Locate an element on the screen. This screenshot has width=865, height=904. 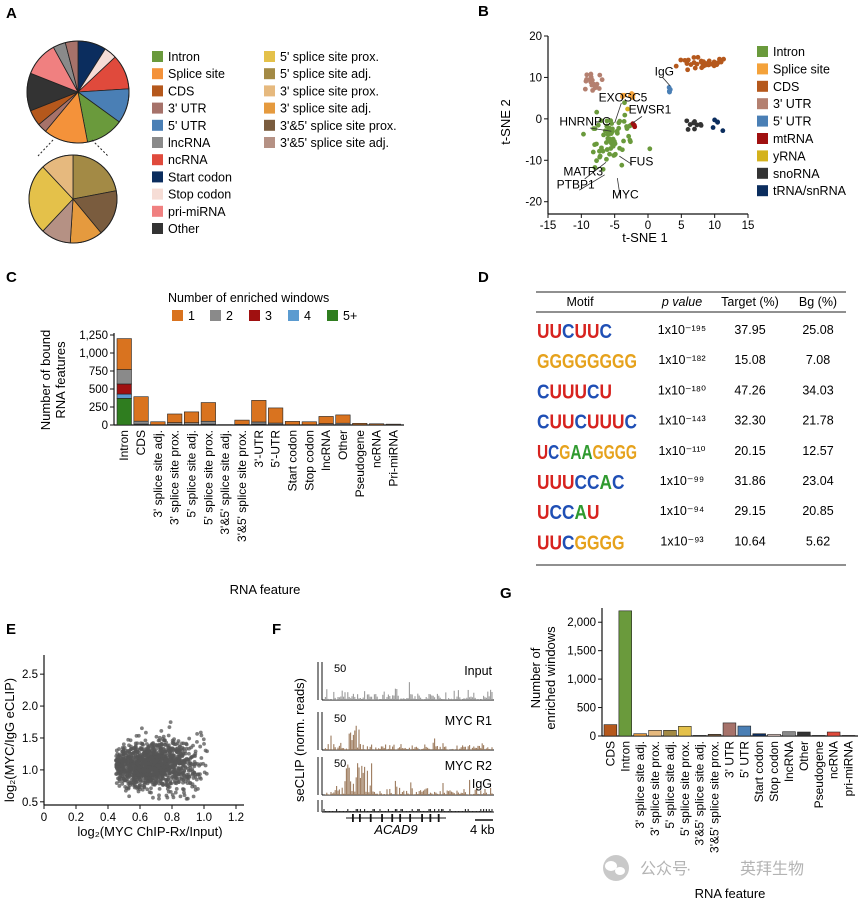
legend-c-swatch is located at coordinates (215, 315).